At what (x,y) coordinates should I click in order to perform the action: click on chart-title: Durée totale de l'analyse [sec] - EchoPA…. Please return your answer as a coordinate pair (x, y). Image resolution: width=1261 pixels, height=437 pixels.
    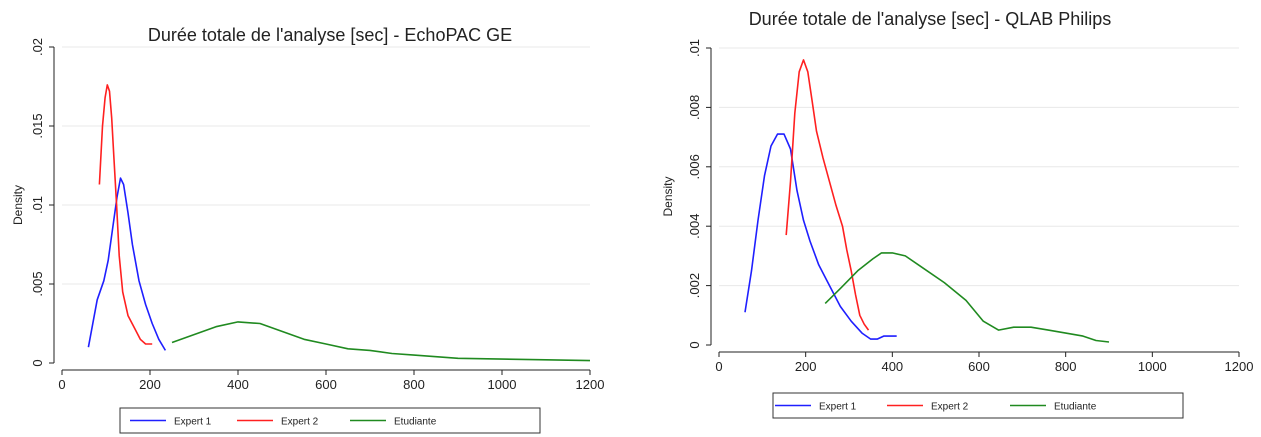
    Looking at the image, I should click on (330, 35).